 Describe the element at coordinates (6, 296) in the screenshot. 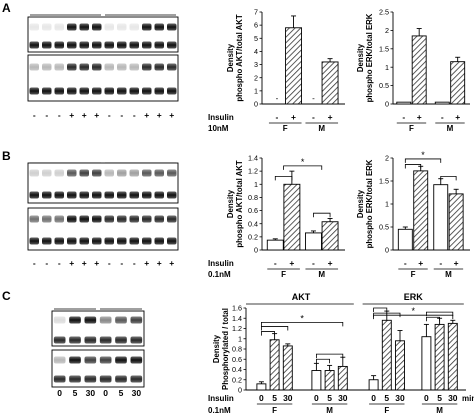

I see `panel-letter-c: C` at that location.